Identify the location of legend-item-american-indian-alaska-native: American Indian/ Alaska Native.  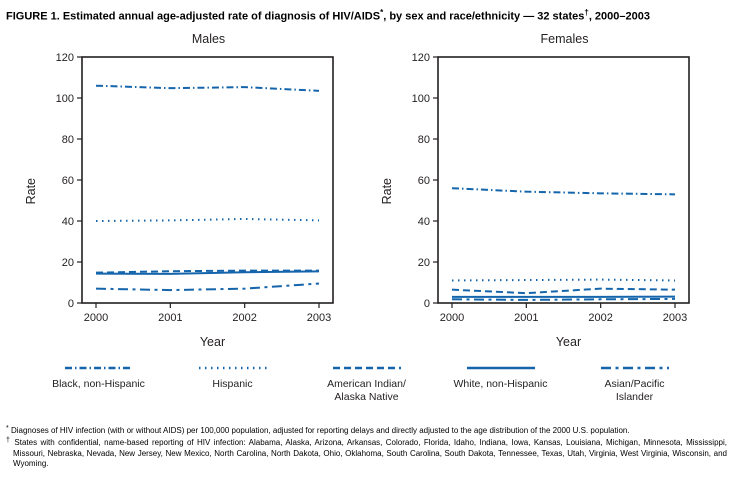
(367, 384).